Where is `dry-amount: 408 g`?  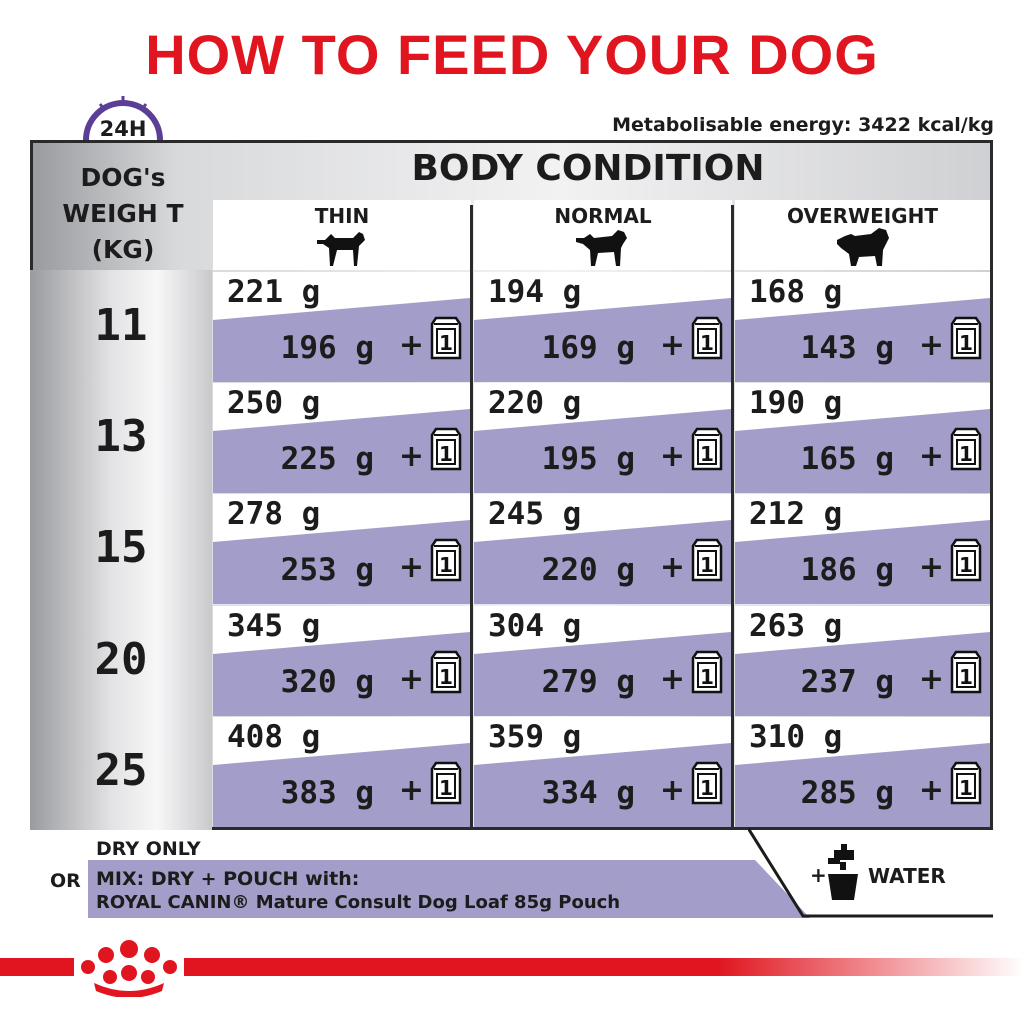
dry-amount: 408 g is located at coordinates (274, 736).